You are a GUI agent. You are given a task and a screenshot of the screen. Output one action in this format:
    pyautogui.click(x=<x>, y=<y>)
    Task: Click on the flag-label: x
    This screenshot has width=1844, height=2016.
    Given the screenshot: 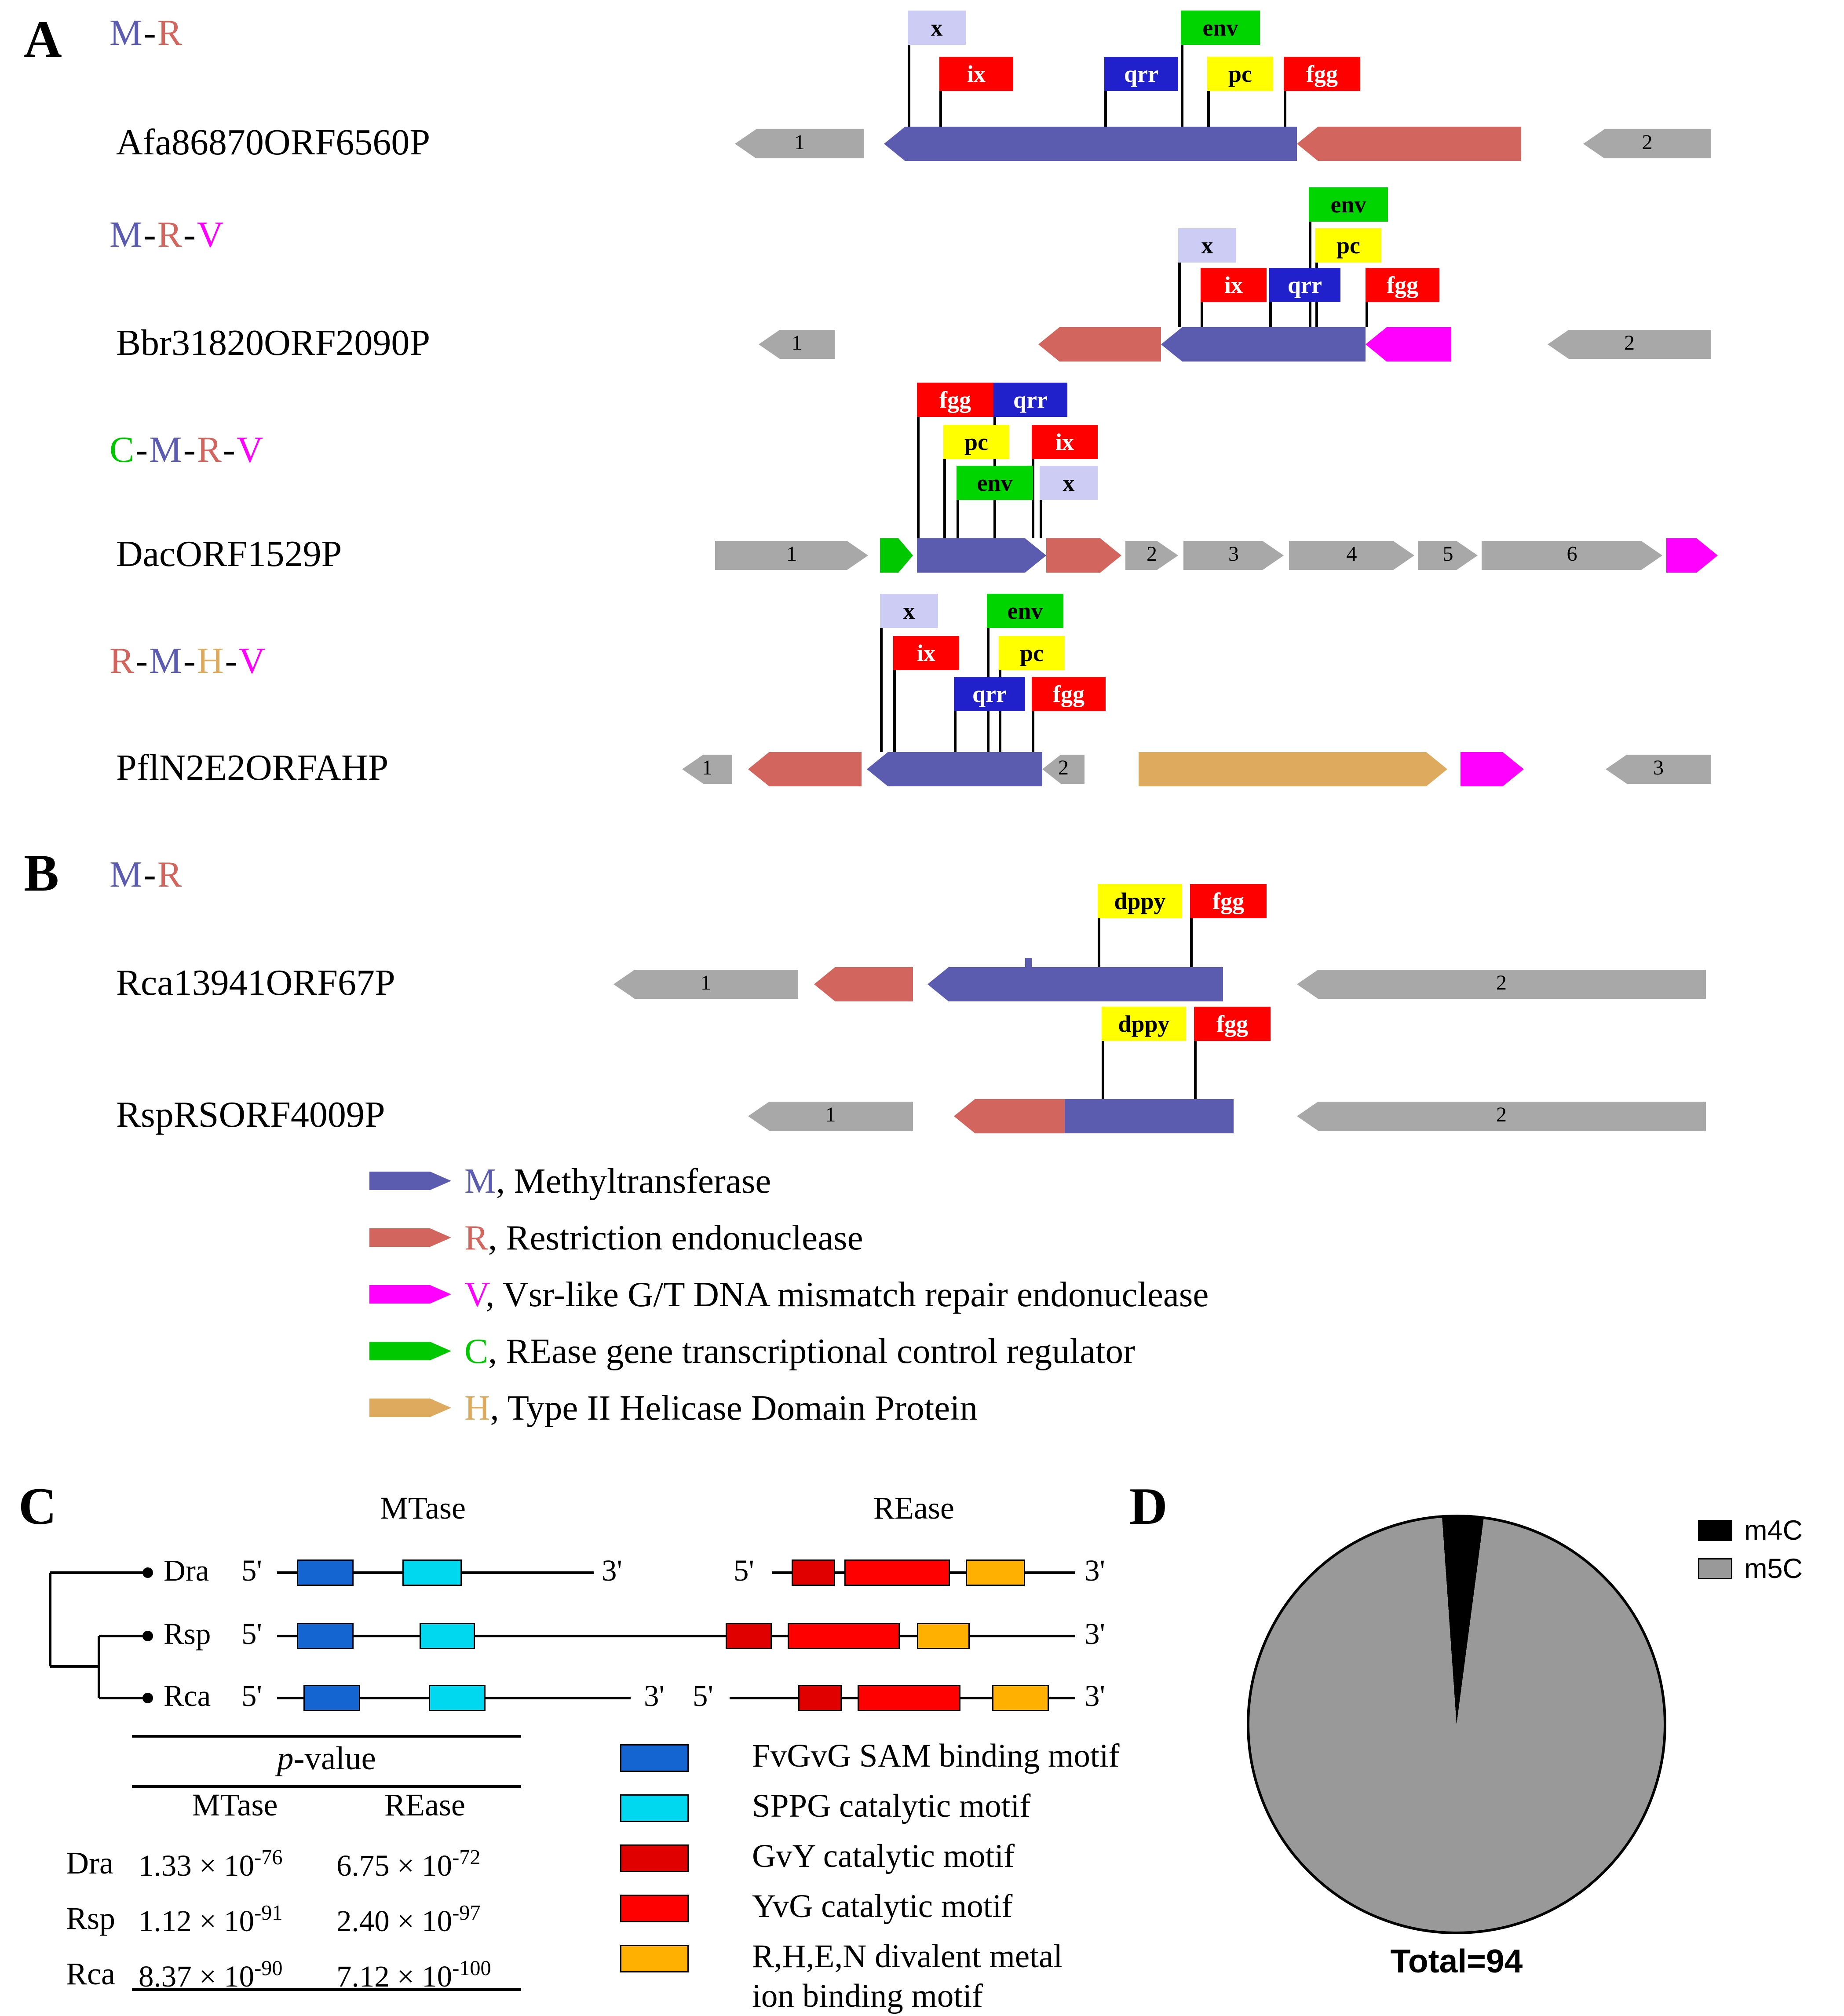 What is the action you would take?
    pyautogui.click(x=937, y=27)
    